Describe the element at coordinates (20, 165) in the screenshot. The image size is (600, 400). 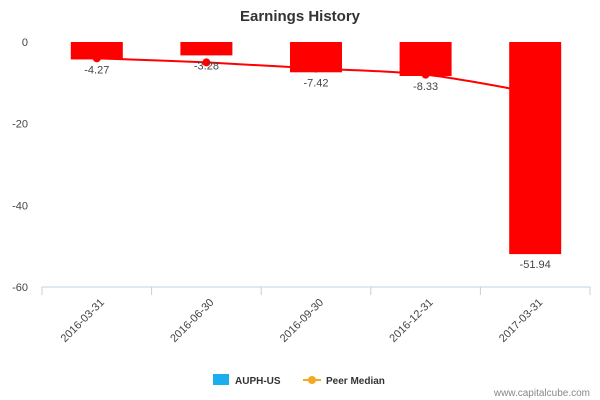
I see `y-axis: 0 -20 -40 -60` at that location.